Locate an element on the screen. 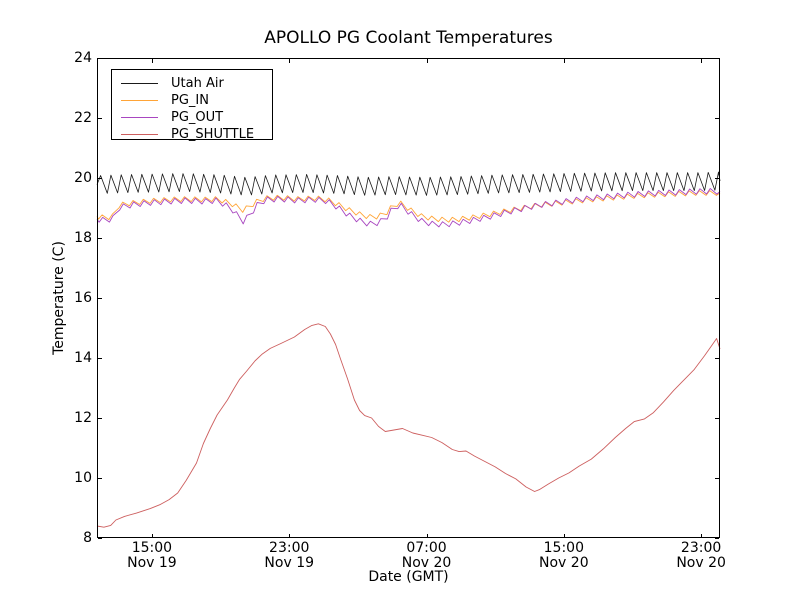  x-tick-label: 23:00 Nov 20 is located at coordinates (701, 556).